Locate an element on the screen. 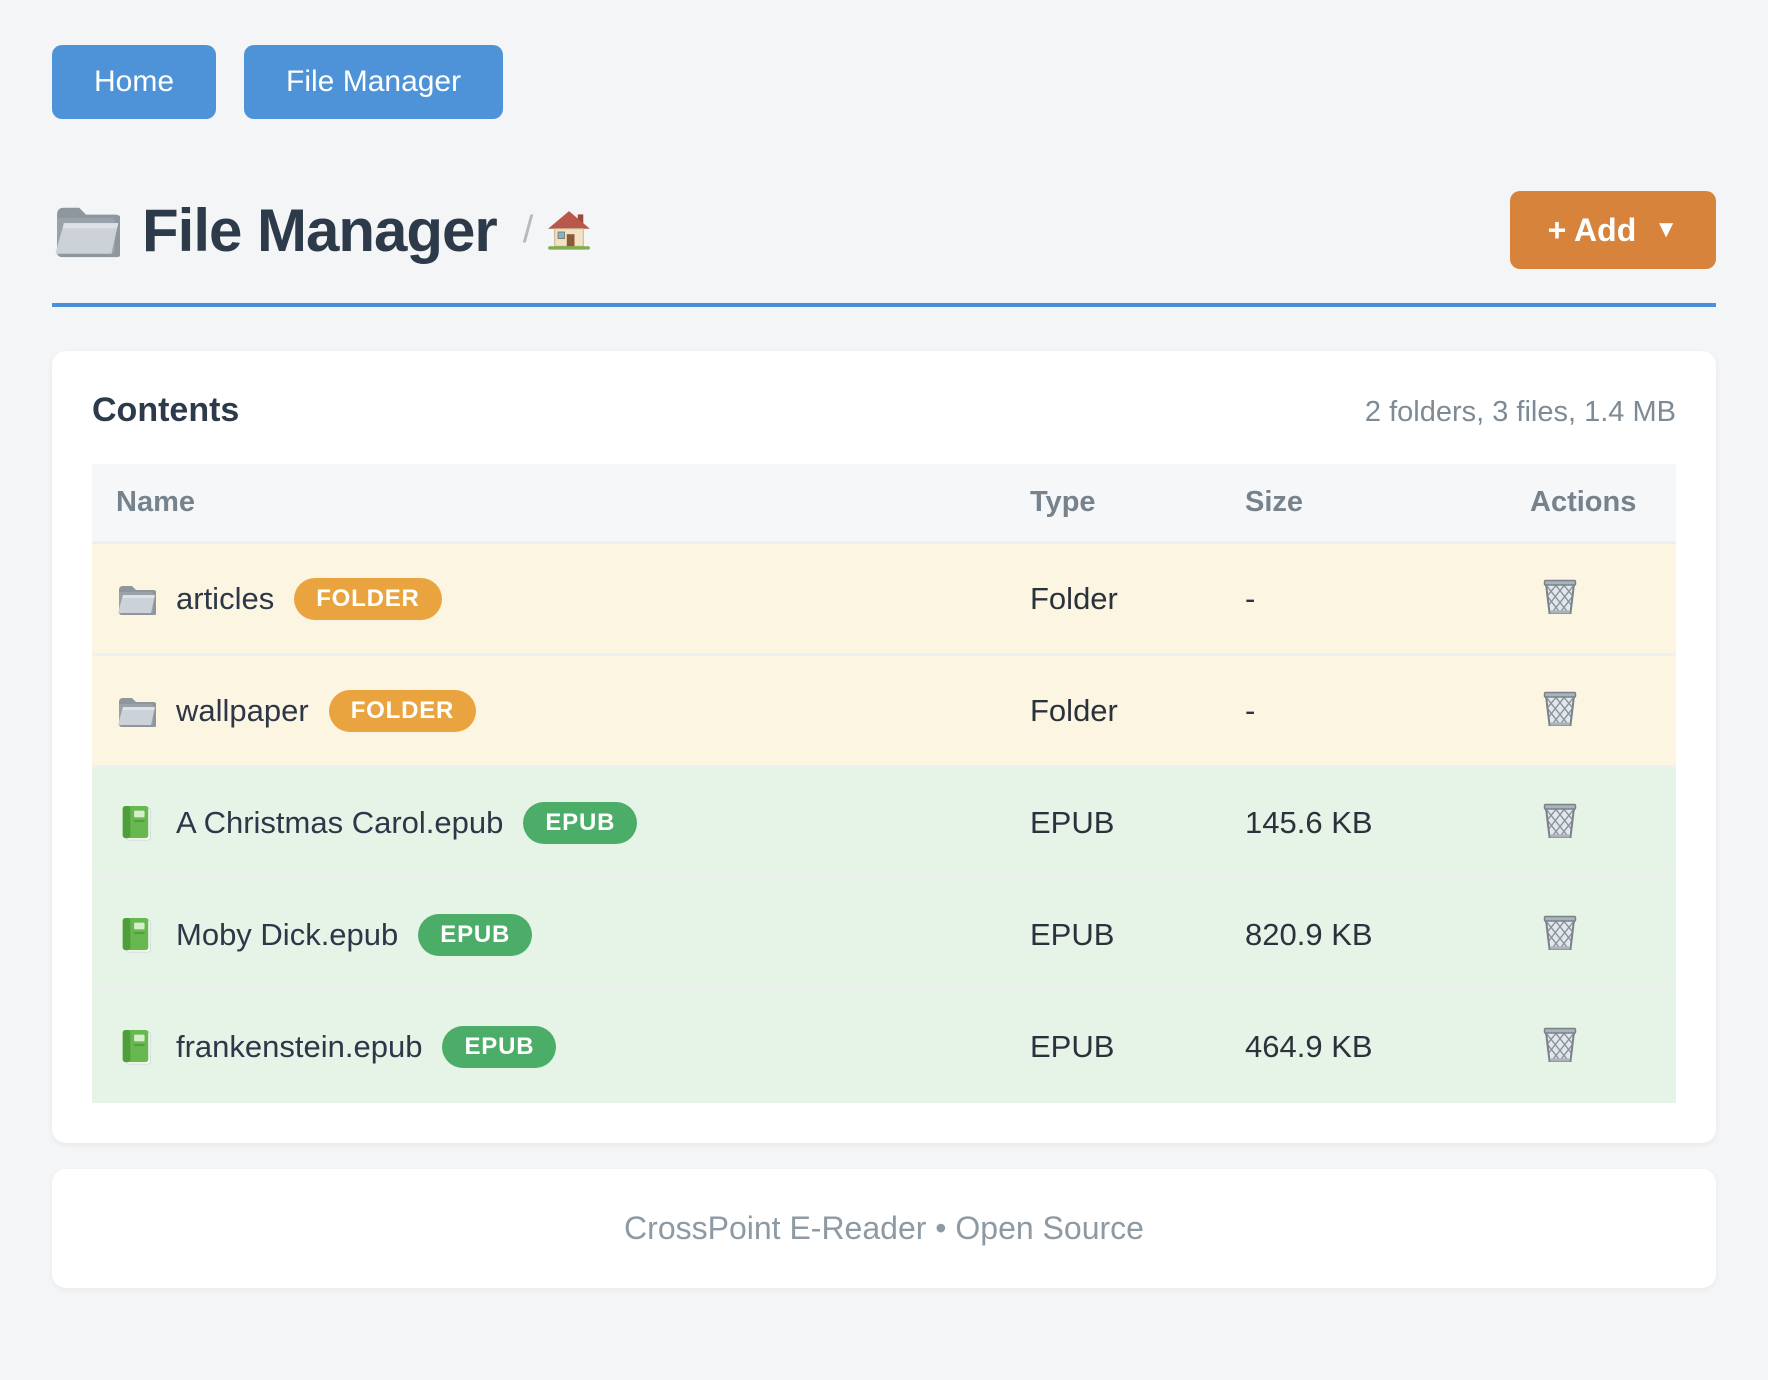 This screenshot has height=1380, width=1768. footer-text: CrossPoint E-Reader • Open Source is located at coordinates (884, 1227).